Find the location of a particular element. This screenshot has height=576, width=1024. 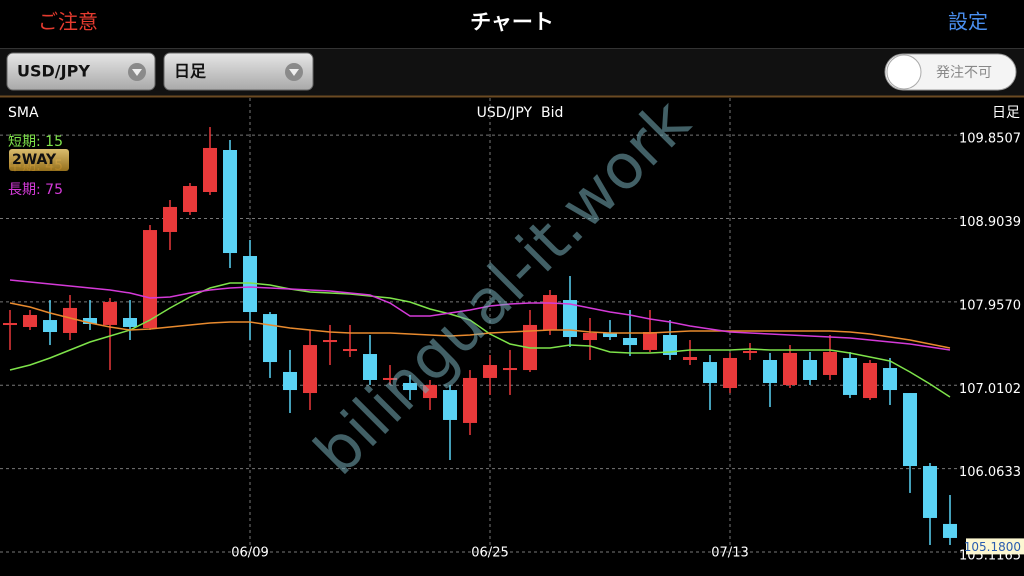

pair-select-bg is located at coordinates (81, 71).